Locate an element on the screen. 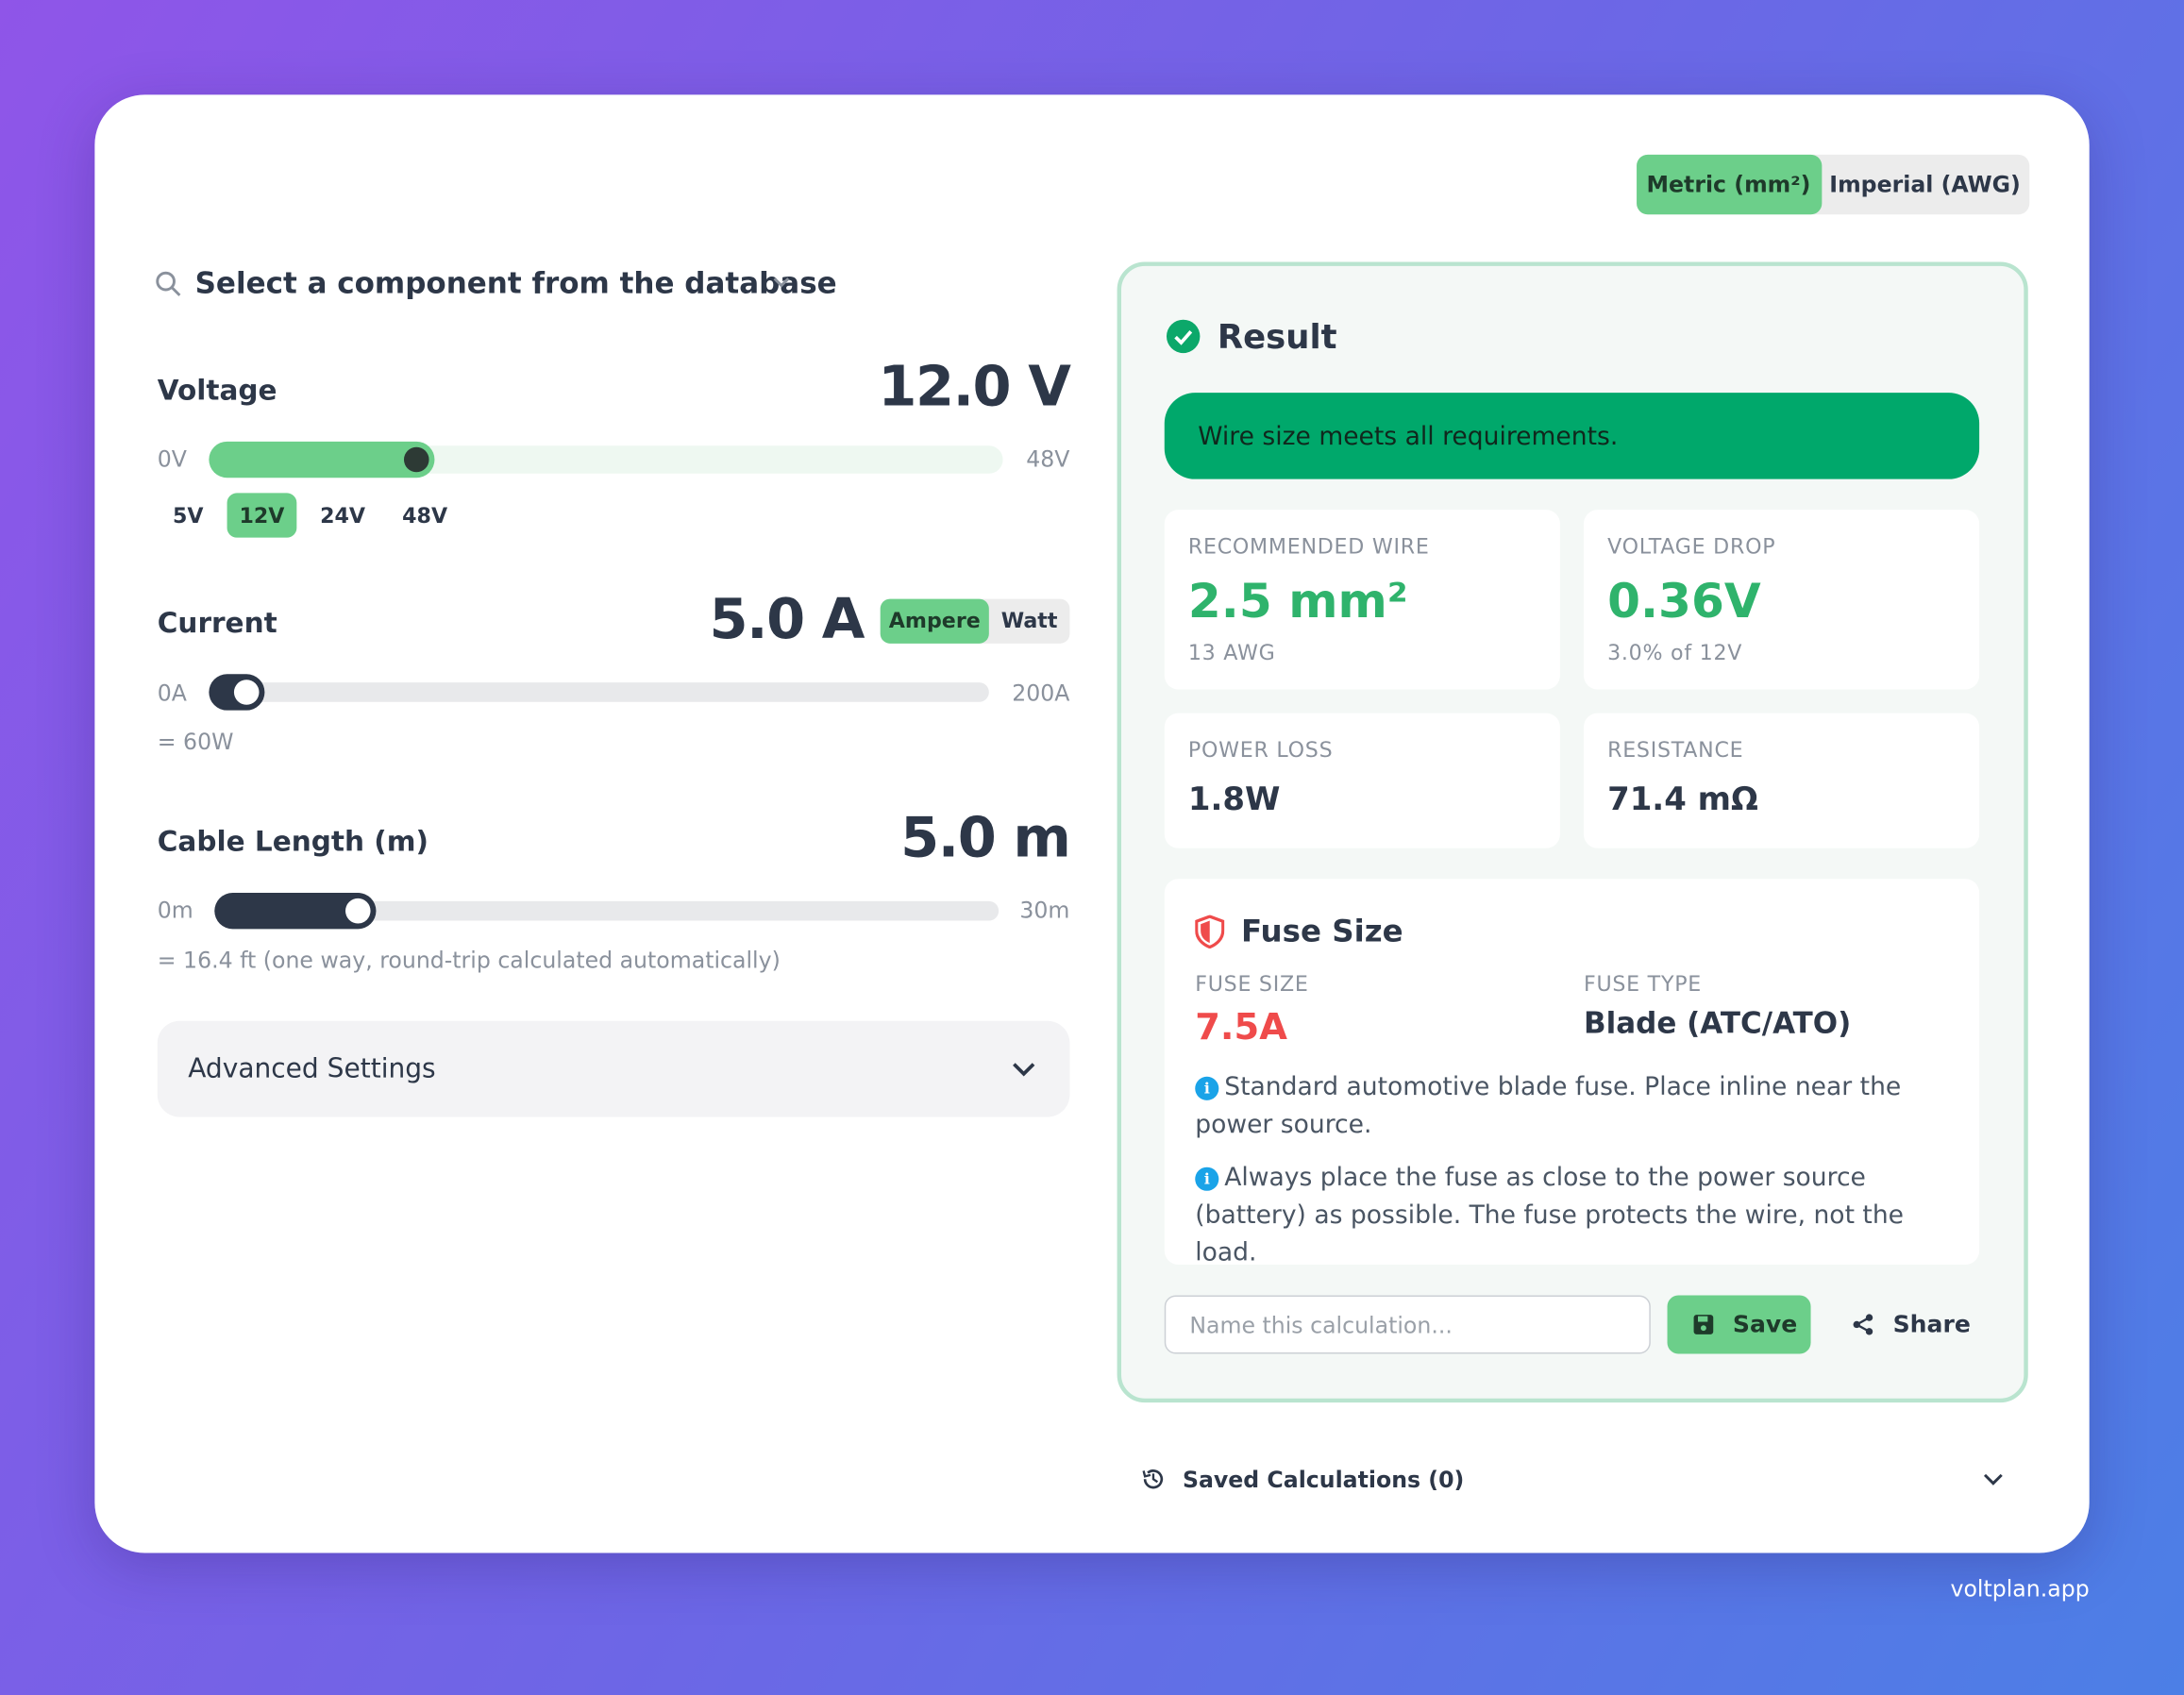  fuse-label: FUSE SIZE is located at coordinates (1252, 984).